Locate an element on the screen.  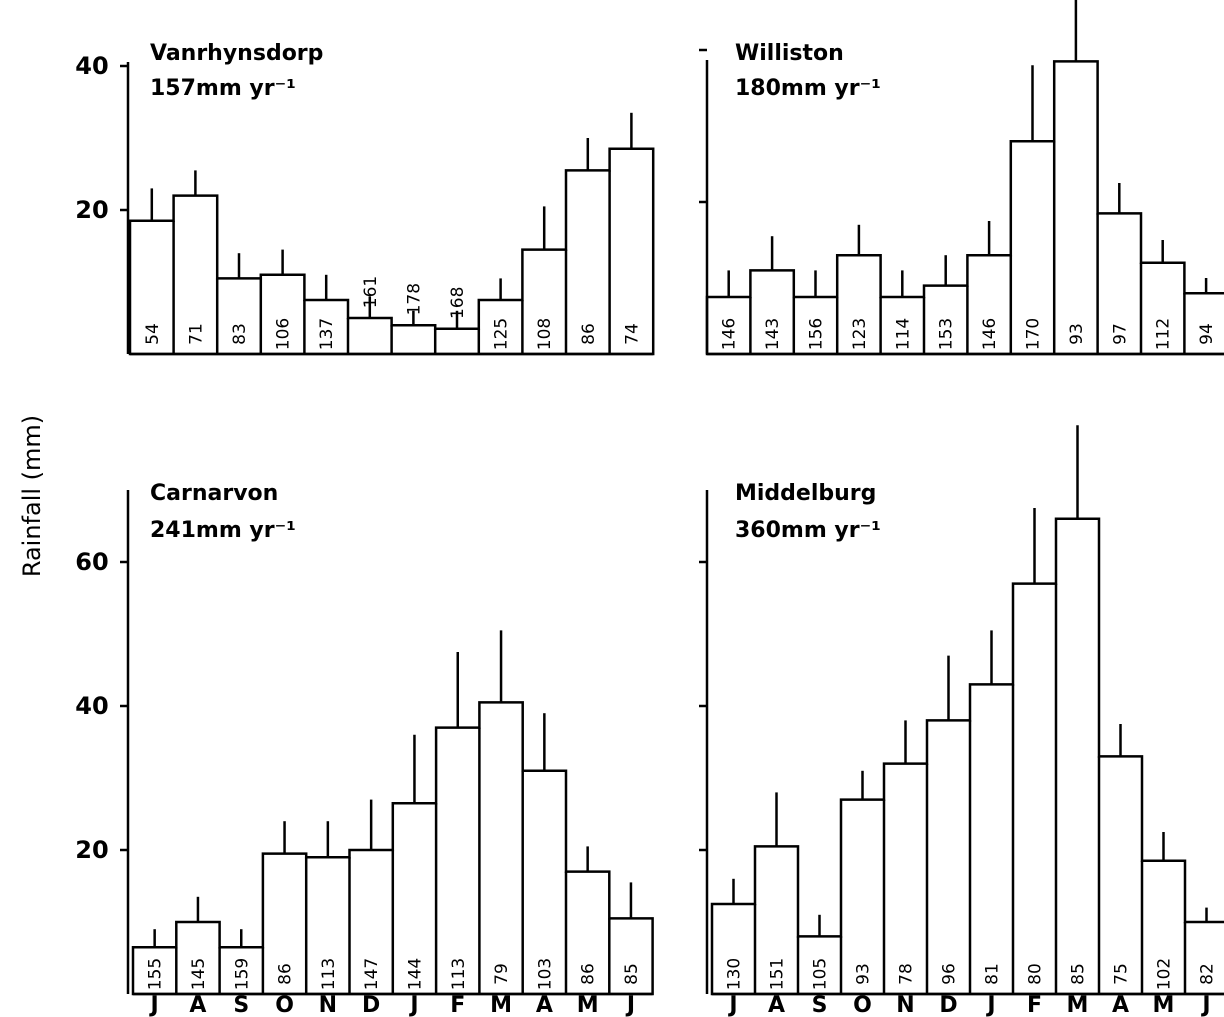
count-label: 151 is located at coordinates (778, 974).